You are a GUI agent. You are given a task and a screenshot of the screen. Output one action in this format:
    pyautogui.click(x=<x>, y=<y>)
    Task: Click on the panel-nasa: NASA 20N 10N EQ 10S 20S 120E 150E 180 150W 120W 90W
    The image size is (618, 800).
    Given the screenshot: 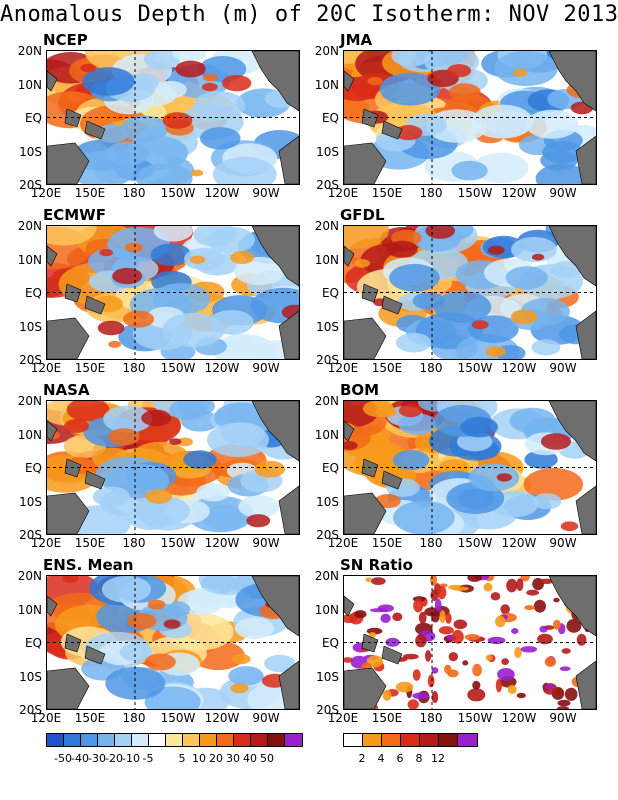 What is the action you would take?
    pyautogui.click(x=150, y=470)
    